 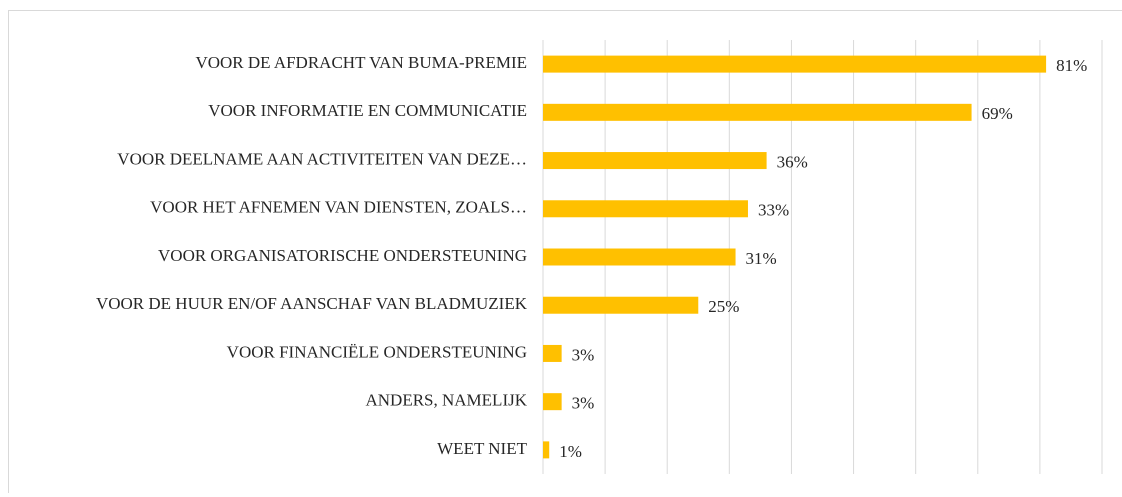 I want to click on data-label: 31%, so click(x=761, y=258).